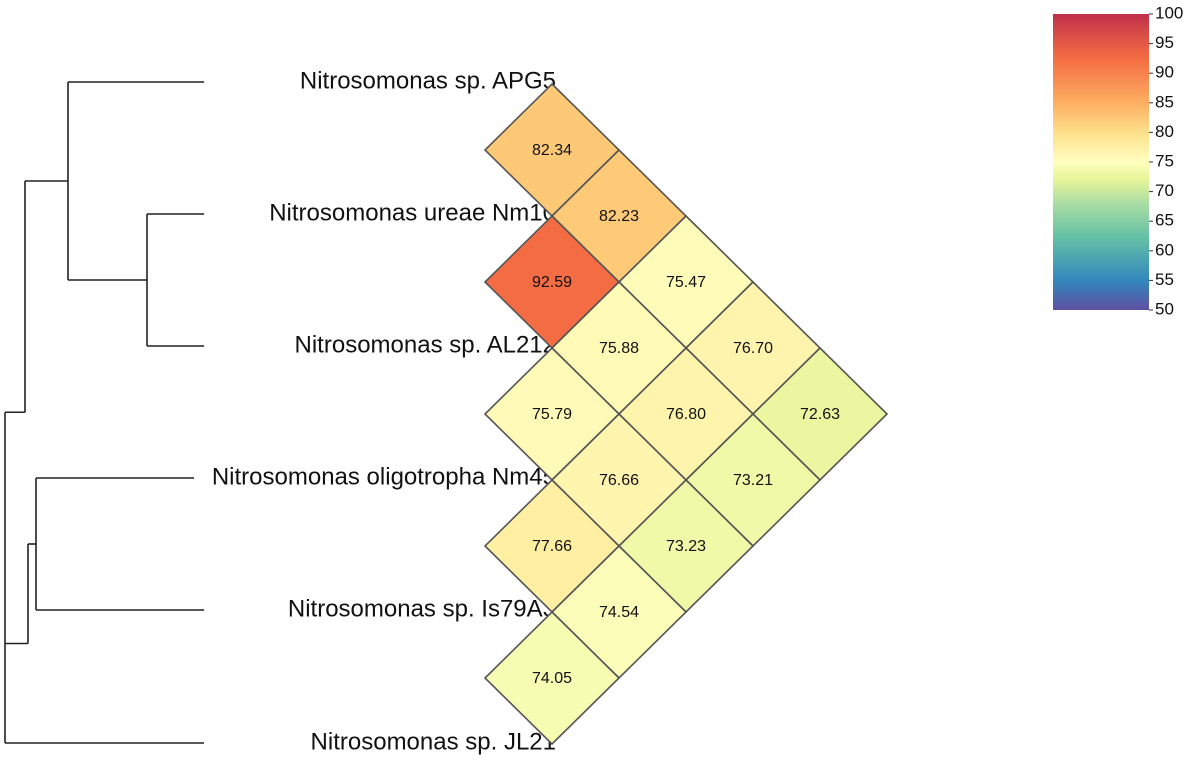 This screenshot has width=1200, height=765. What do you see at coordinates (552, 282) in the screenshot?
I see `cell-value-label: 92.59` at bounding box center [552, 282].